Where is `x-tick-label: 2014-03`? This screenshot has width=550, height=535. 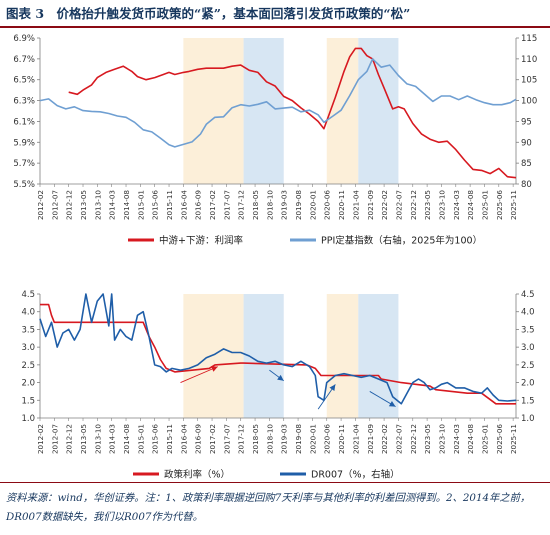 x-tick-label: 2014-03 is located at coordinates (112, 205).